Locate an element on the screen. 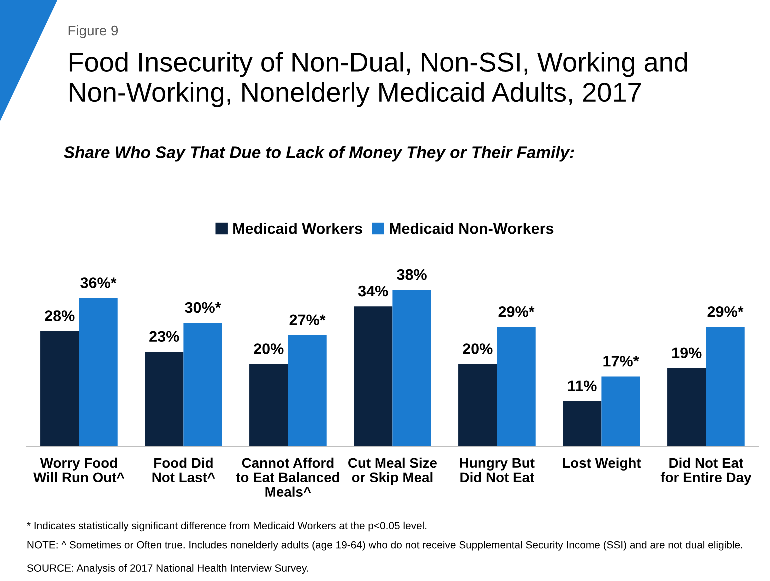  data-label: 23% is located at coordinates (165, 336).